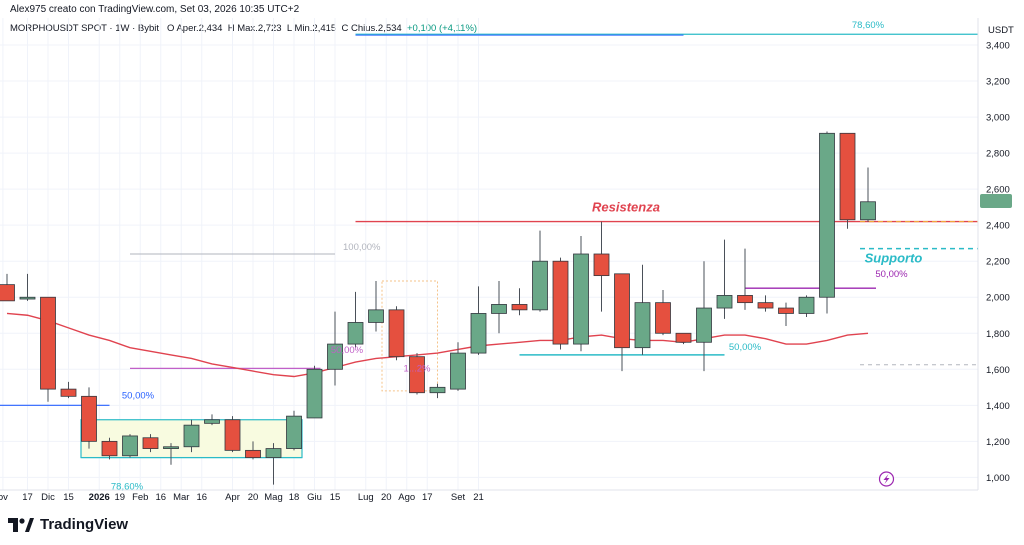  What do you see at coordinates (745, 347) in the screenshot?
I see `fib-cyan-mid-label: 50,00%` at bounding box center [745, 347].